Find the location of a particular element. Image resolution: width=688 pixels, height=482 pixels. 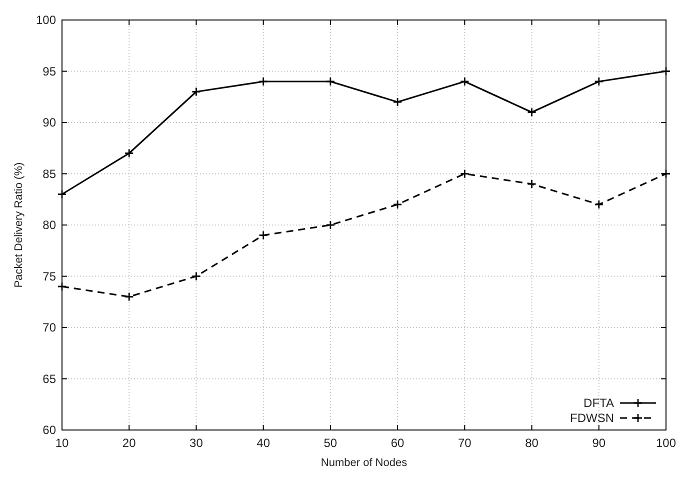

y-tick-label: 90 is located at coordinates (49, 123).